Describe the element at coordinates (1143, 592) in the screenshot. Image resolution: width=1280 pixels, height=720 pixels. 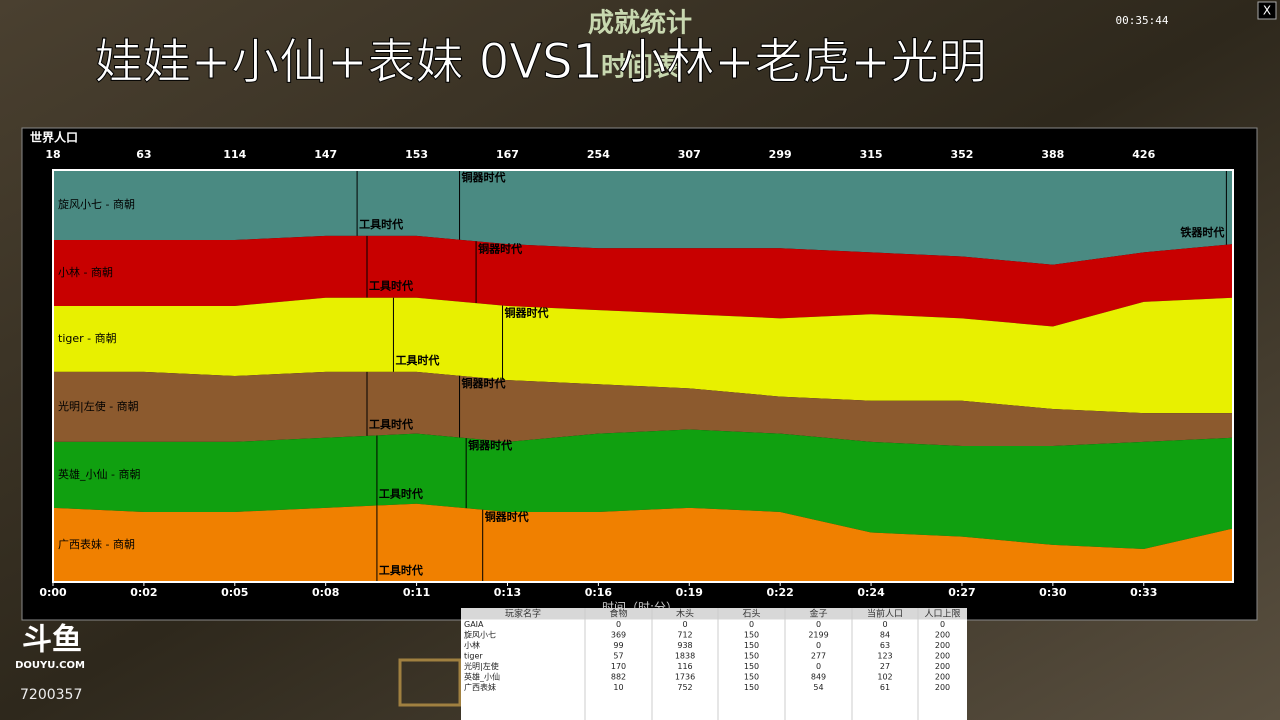
I see `x-tick-label: 0:33` at that location.